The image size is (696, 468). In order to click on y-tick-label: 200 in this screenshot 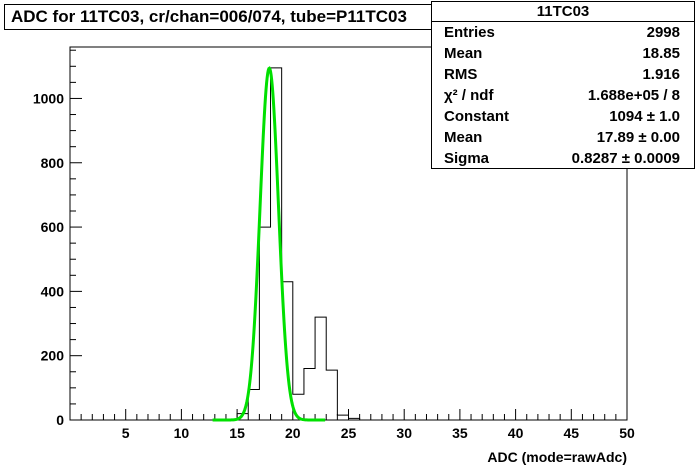, I will do `click(53, 356)`.